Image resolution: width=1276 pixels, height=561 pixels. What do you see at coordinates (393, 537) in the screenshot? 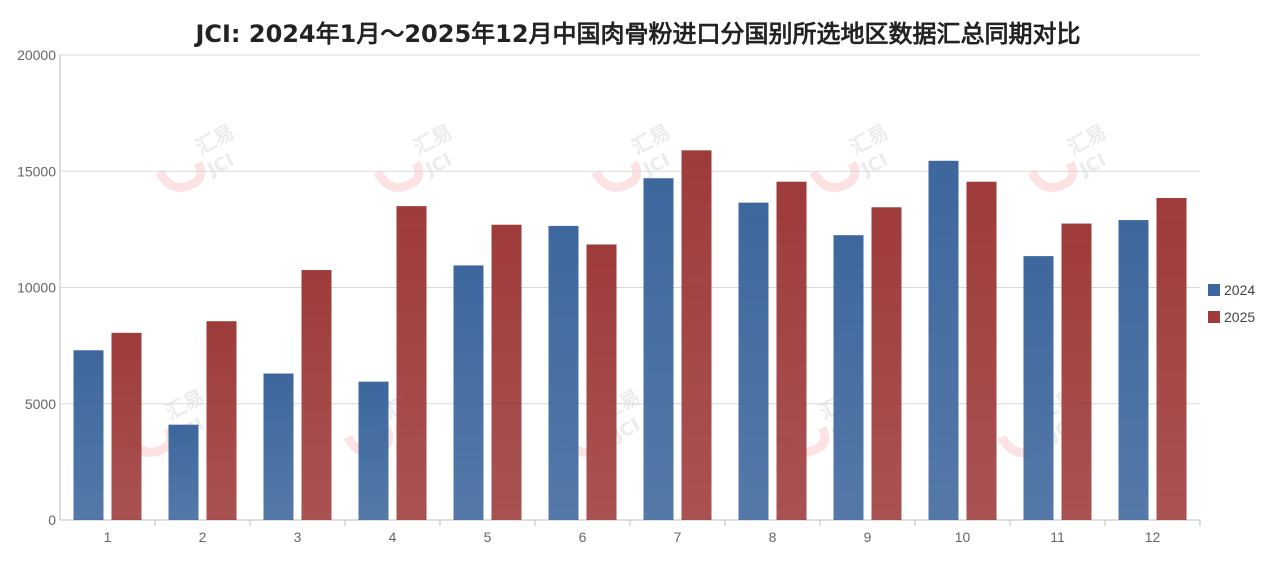
I see `x-tick-label: 4` at bounding box center [393, 537].